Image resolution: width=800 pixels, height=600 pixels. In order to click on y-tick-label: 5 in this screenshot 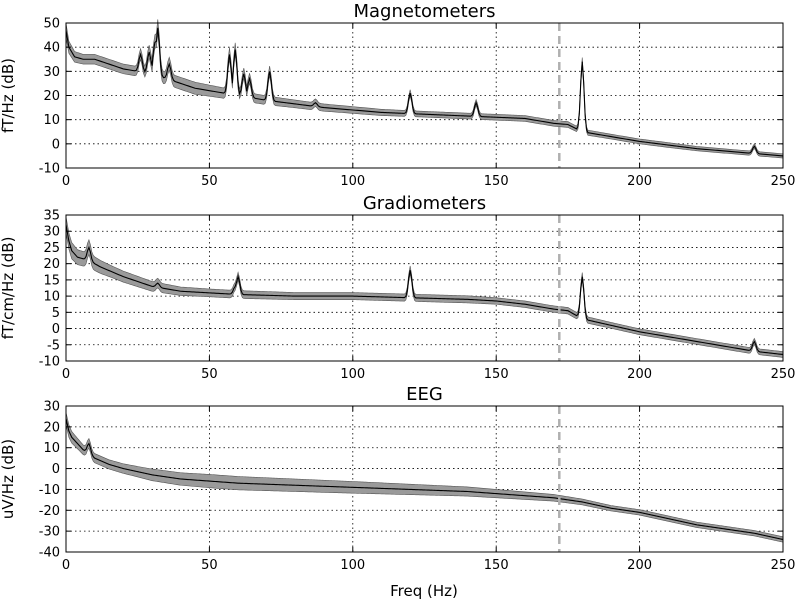, I will do `click(56, 313)`.